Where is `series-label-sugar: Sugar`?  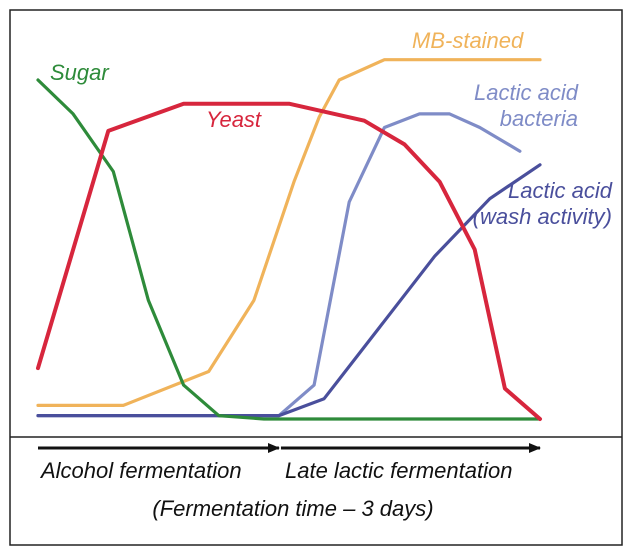
series-label-sugar: Sugar is located at coordinates (80, 72).